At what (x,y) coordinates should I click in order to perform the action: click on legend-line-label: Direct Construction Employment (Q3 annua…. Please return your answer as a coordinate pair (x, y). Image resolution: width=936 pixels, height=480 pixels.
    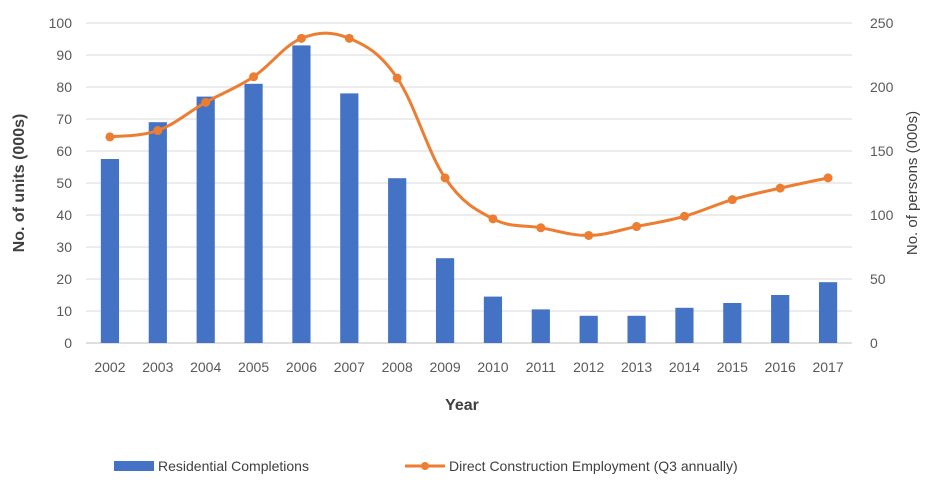
    Looking at the image, I should click on (593, 466).